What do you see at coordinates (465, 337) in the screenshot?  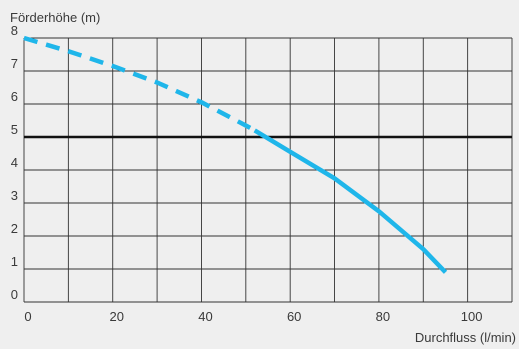 I see `x-axis-title: Durchfluss (l/min)` at bounding box center [465, 337].